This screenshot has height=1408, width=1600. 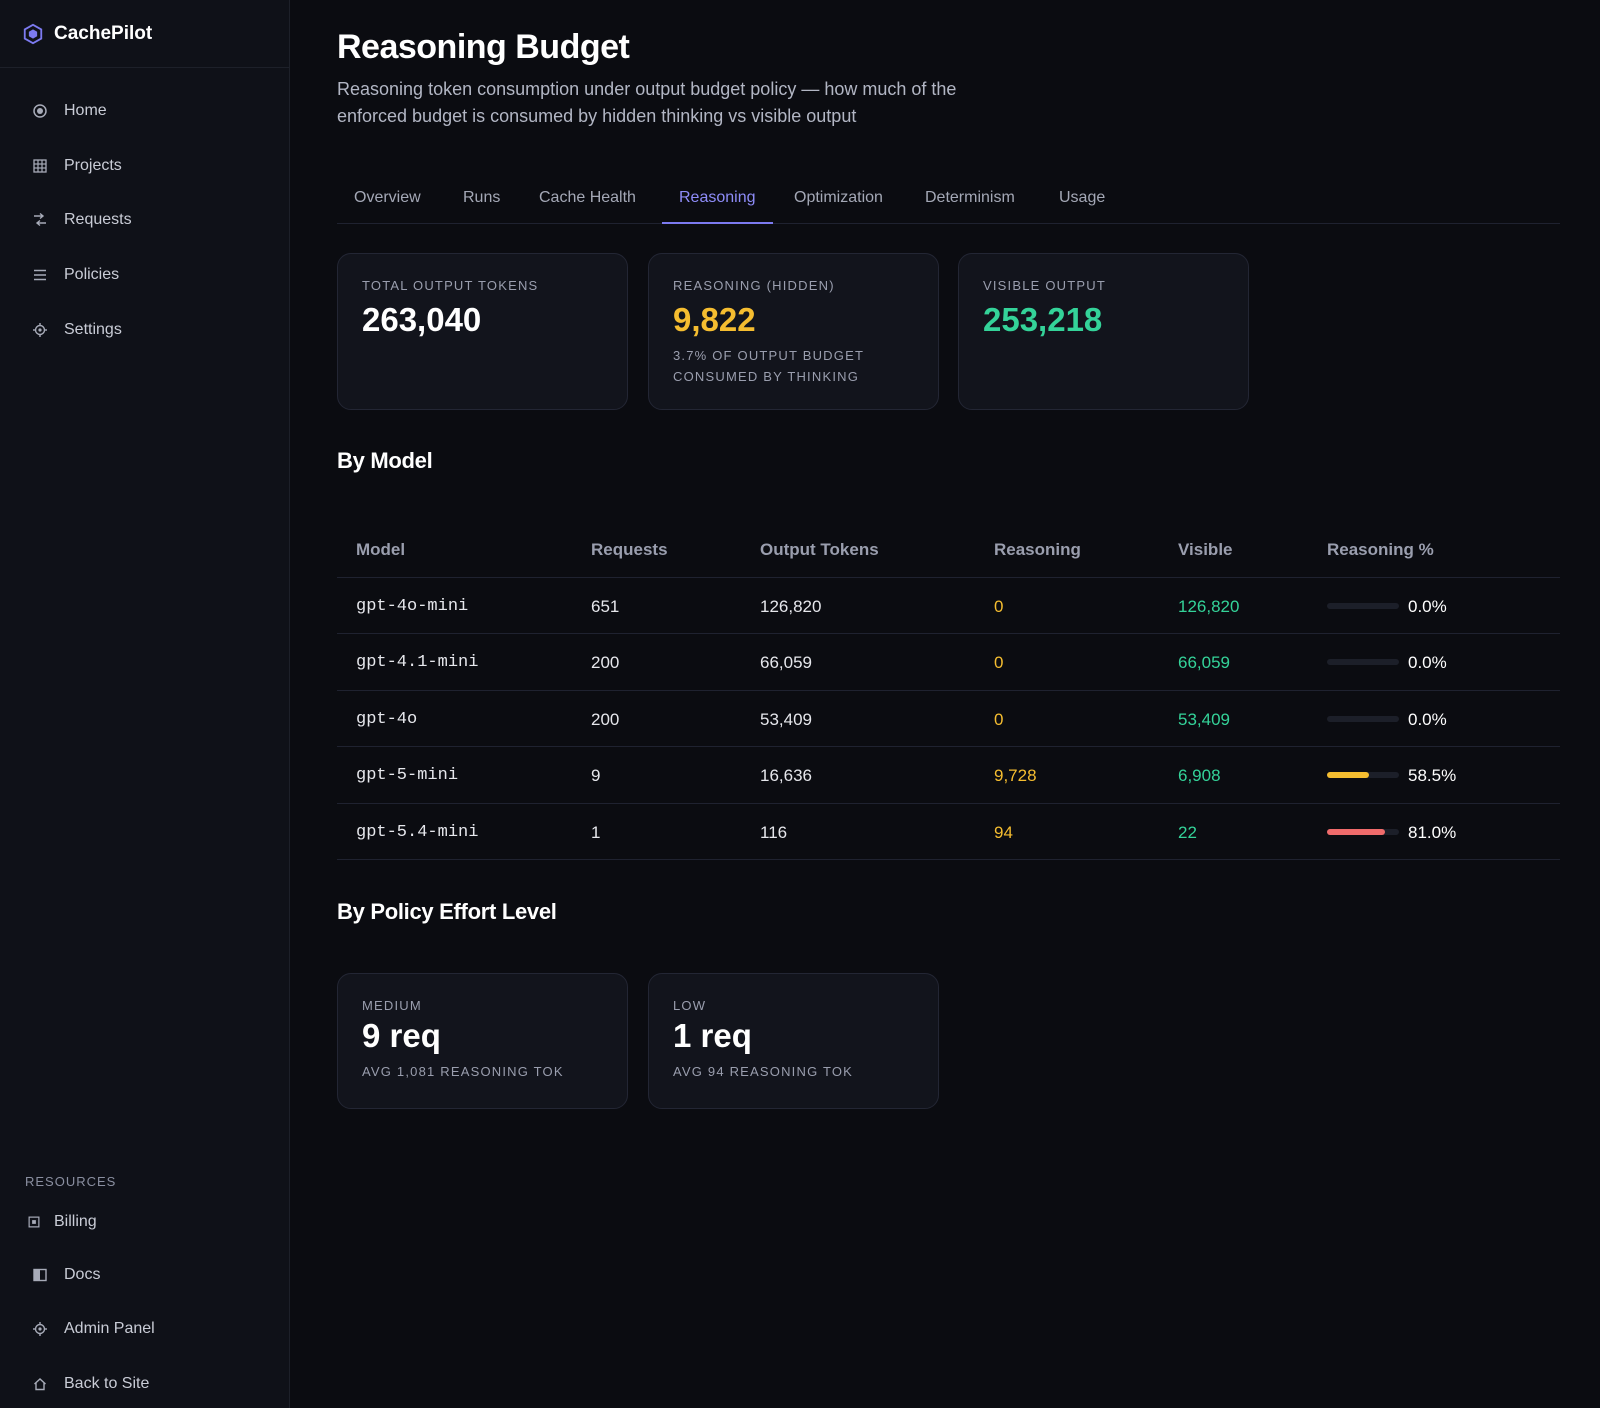 What do you see at coordinates (144, 275) in the screenshot?
I see `nav-item-policies: Policies` at bounding box center [144, 275].